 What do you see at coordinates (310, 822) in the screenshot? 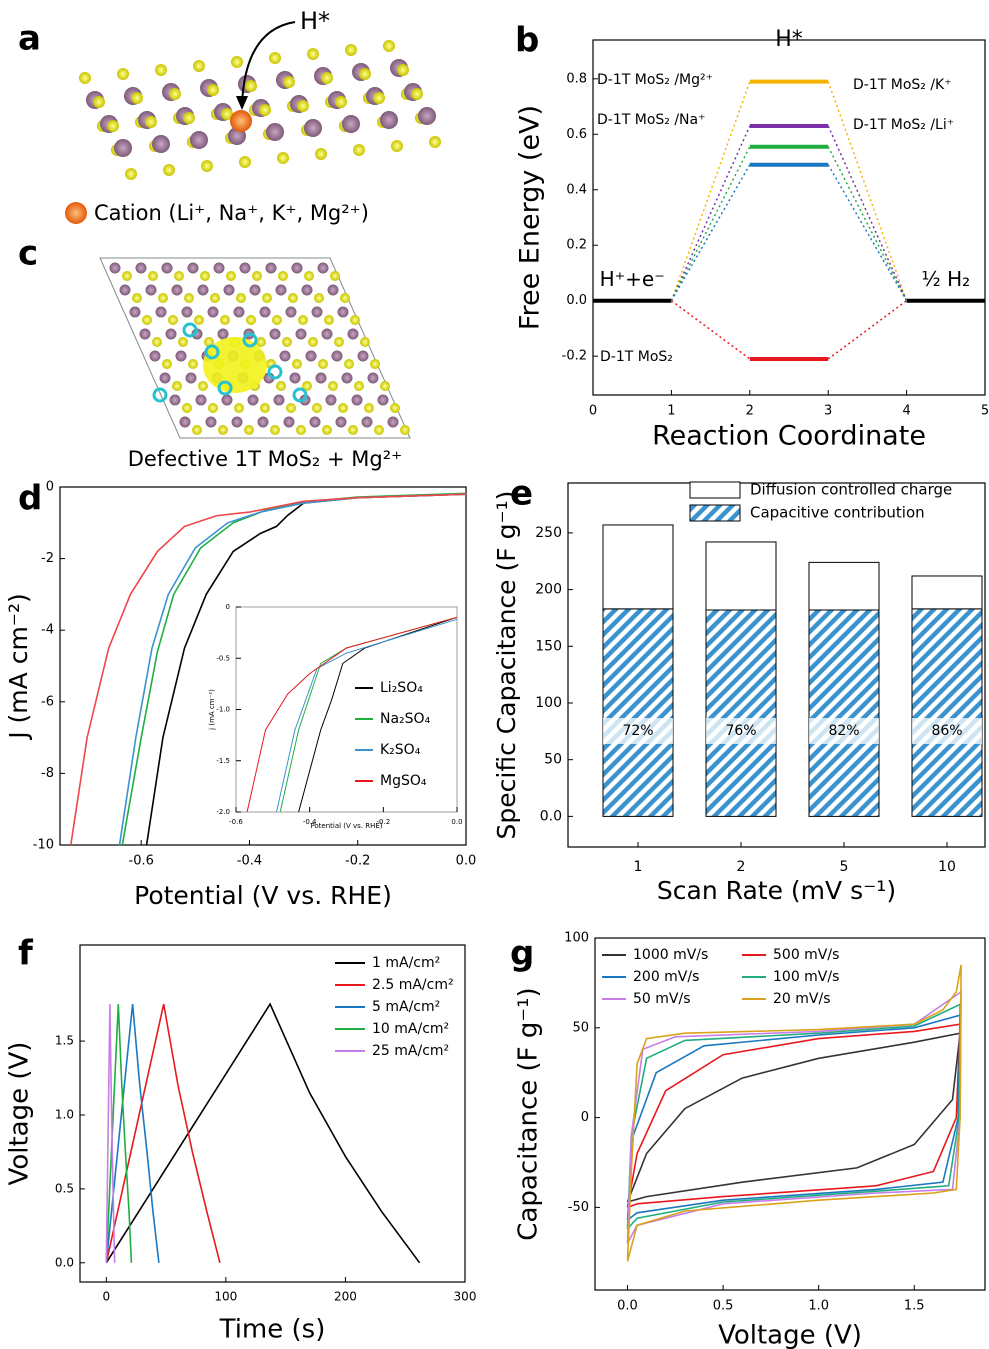
I see `x-tick-label: -0.4` at bounding box center [310, 822].